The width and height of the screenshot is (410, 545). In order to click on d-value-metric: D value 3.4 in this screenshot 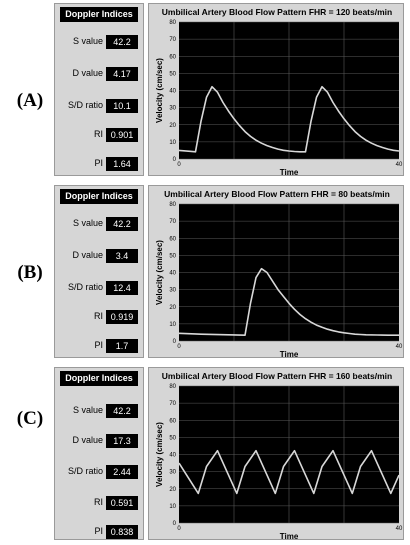, I will do `click(100, 256)`.